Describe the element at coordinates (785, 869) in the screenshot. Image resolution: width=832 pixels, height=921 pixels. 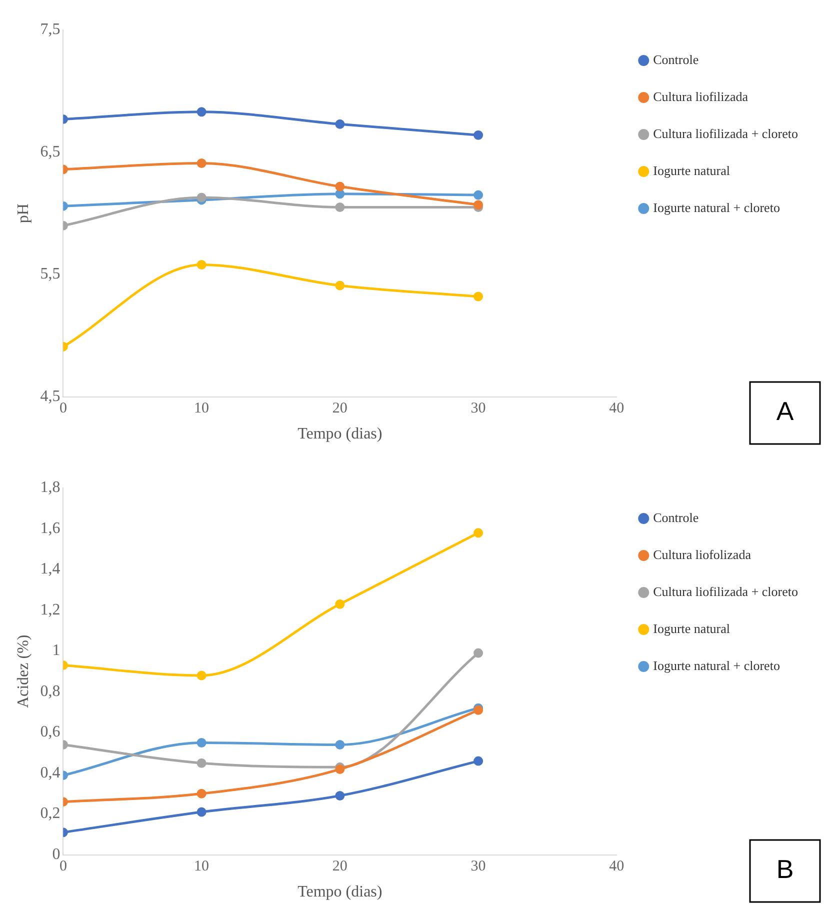
I see `text: B` at that location.